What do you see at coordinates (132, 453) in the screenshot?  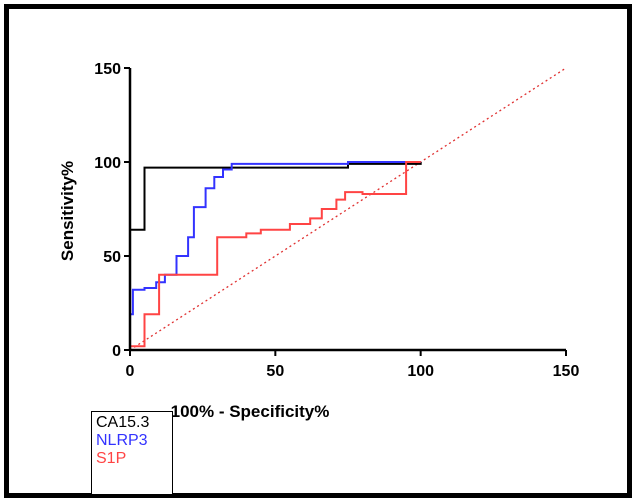 I see `legend: CA15.3 NLRP3 S1P` at bounding box center [132, 453].